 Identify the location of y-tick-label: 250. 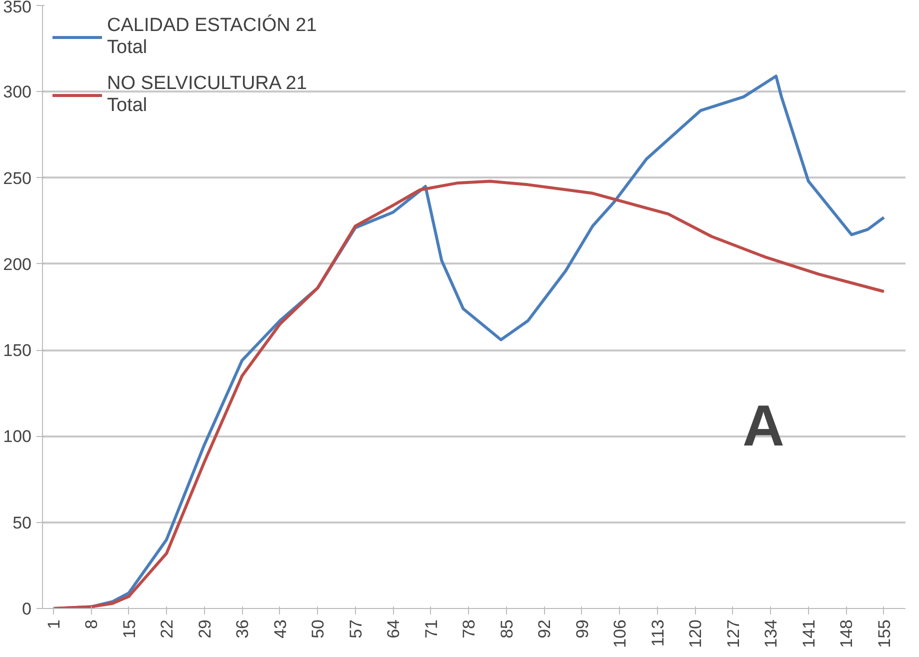
(17, 178).